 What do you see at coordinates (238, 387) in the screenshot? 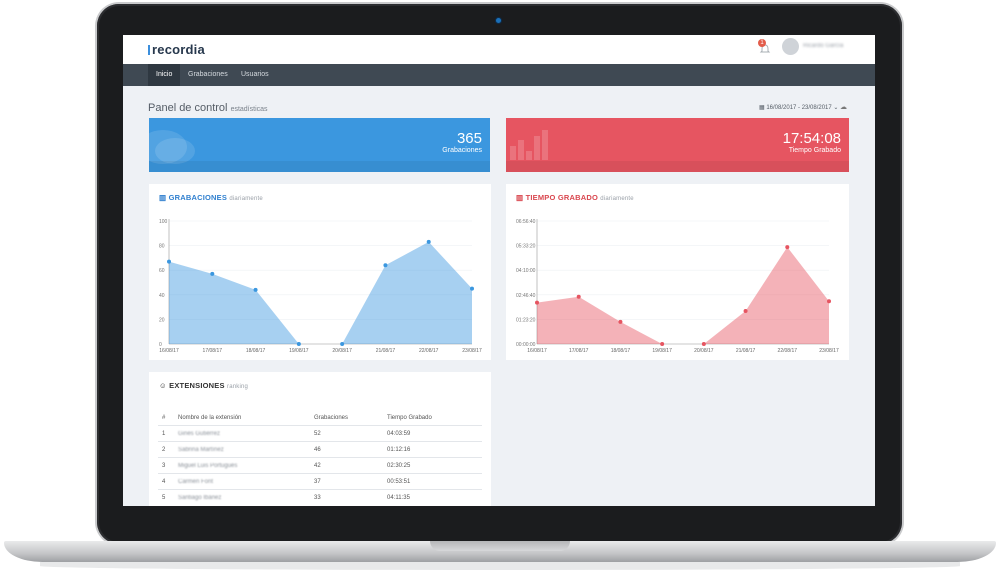
I see `extensions-subtitle: ranking` at bounding box center [238, 387].